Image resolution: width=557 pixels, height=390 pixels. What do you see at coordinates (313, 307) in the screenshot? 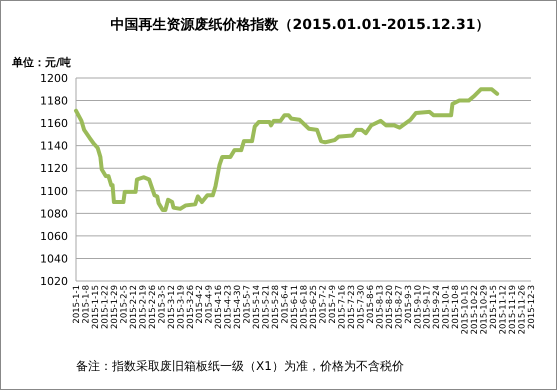
I see `x-tick-label: 2015-6-25` at bounding box center [313, 307].